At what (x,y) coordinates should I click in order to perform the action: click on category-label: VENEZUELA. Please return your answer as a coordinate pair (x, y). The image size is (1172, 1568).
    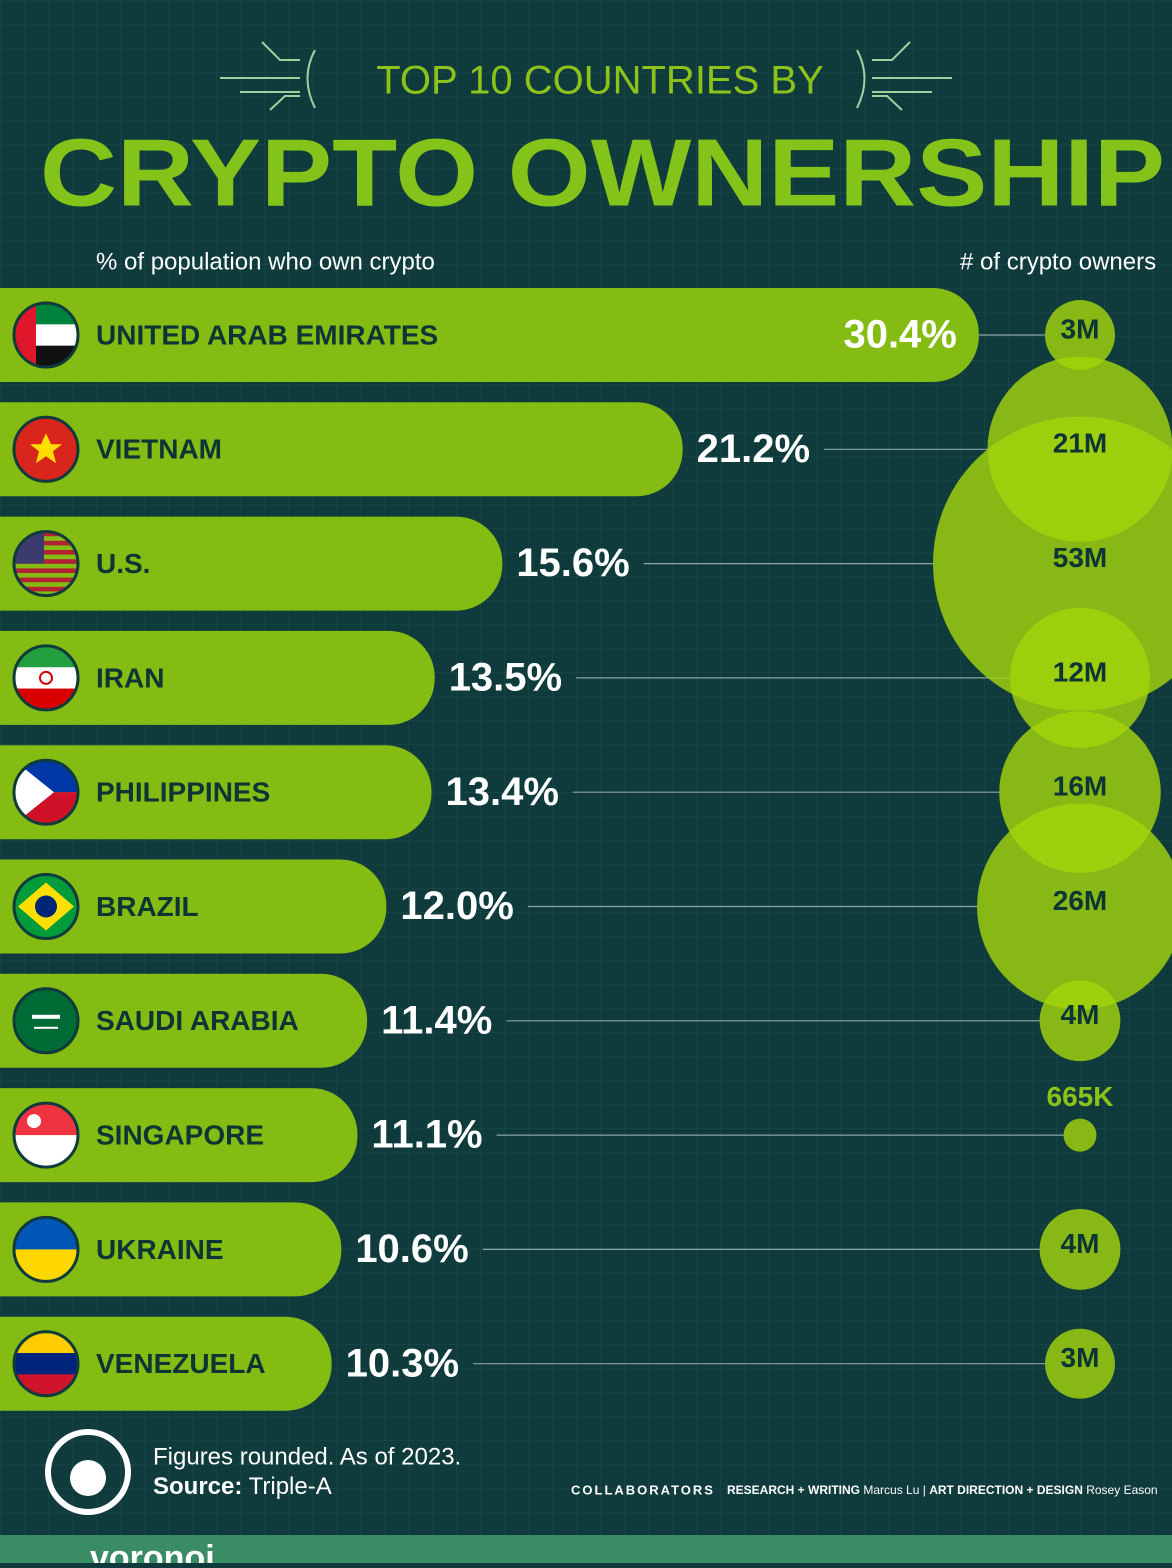
    Looking at the image, I should click on (181, 1363).